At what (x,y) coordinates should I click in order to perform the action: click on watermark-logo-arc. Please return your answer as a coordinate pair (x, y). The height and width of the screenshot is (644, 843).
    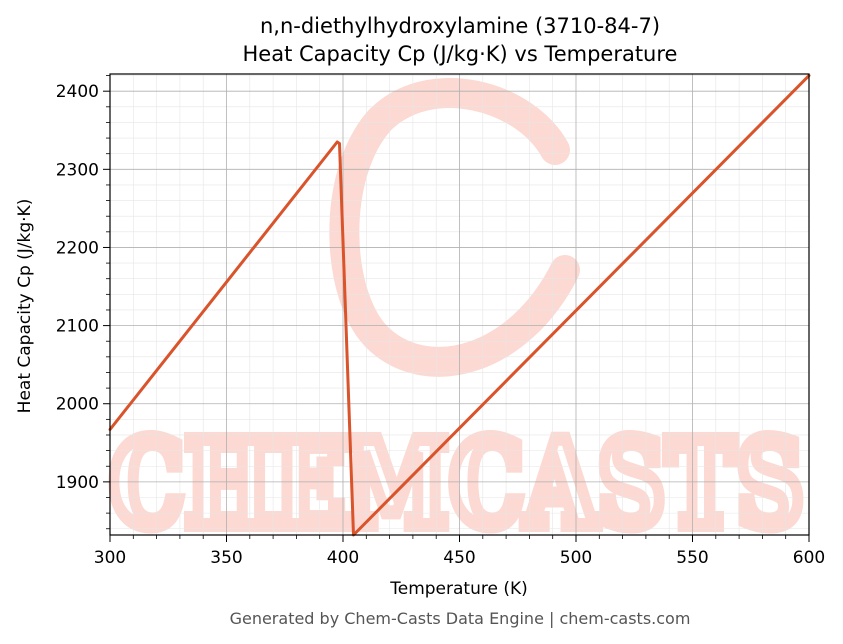
    Looking at the image, I should click on (454, 227).